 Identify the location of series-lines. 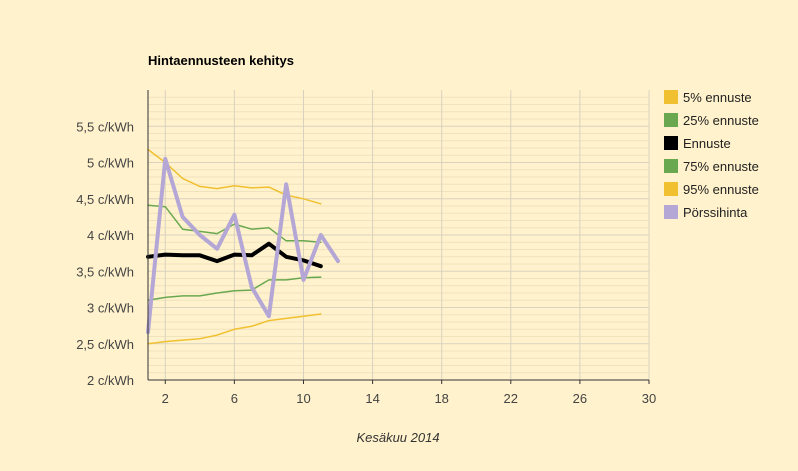
(243, 246).